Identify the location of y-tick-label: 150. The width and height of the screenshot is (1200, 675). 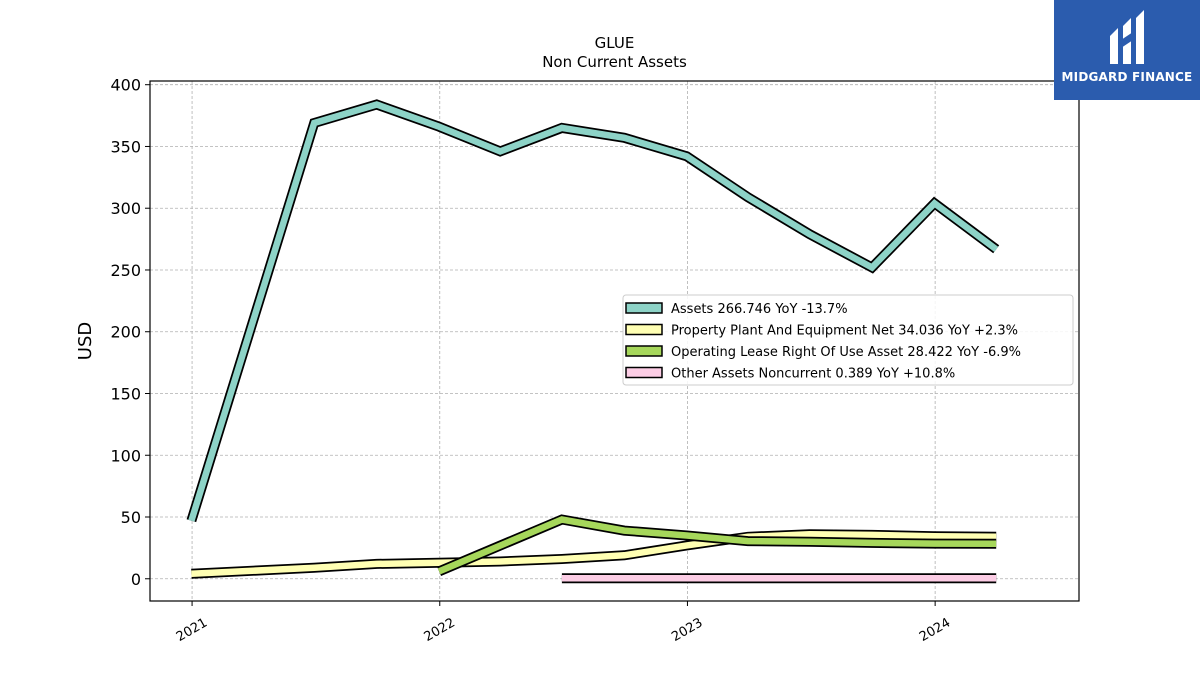
(125, 393).